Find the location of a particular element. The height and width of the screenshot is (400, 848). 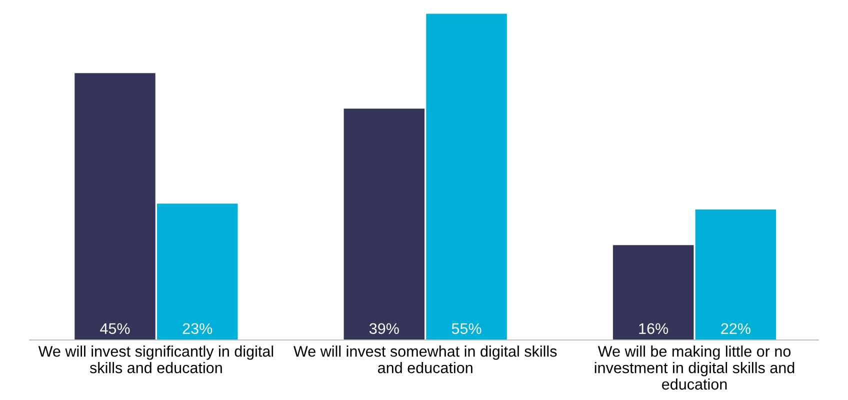

data-label: 16% is located at coordinates (653, 328).